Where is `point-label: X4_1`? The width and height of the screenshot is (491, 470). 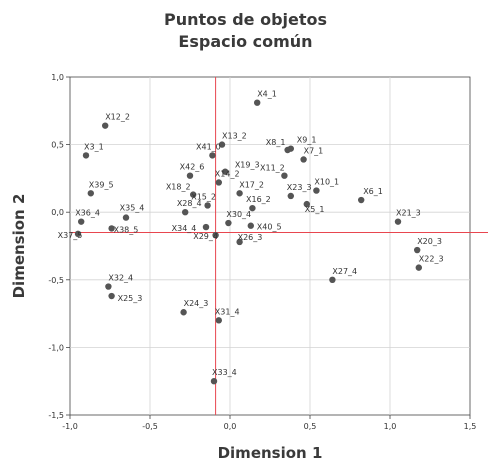
point-label: X4_1 is located at coordinates (267, 94).